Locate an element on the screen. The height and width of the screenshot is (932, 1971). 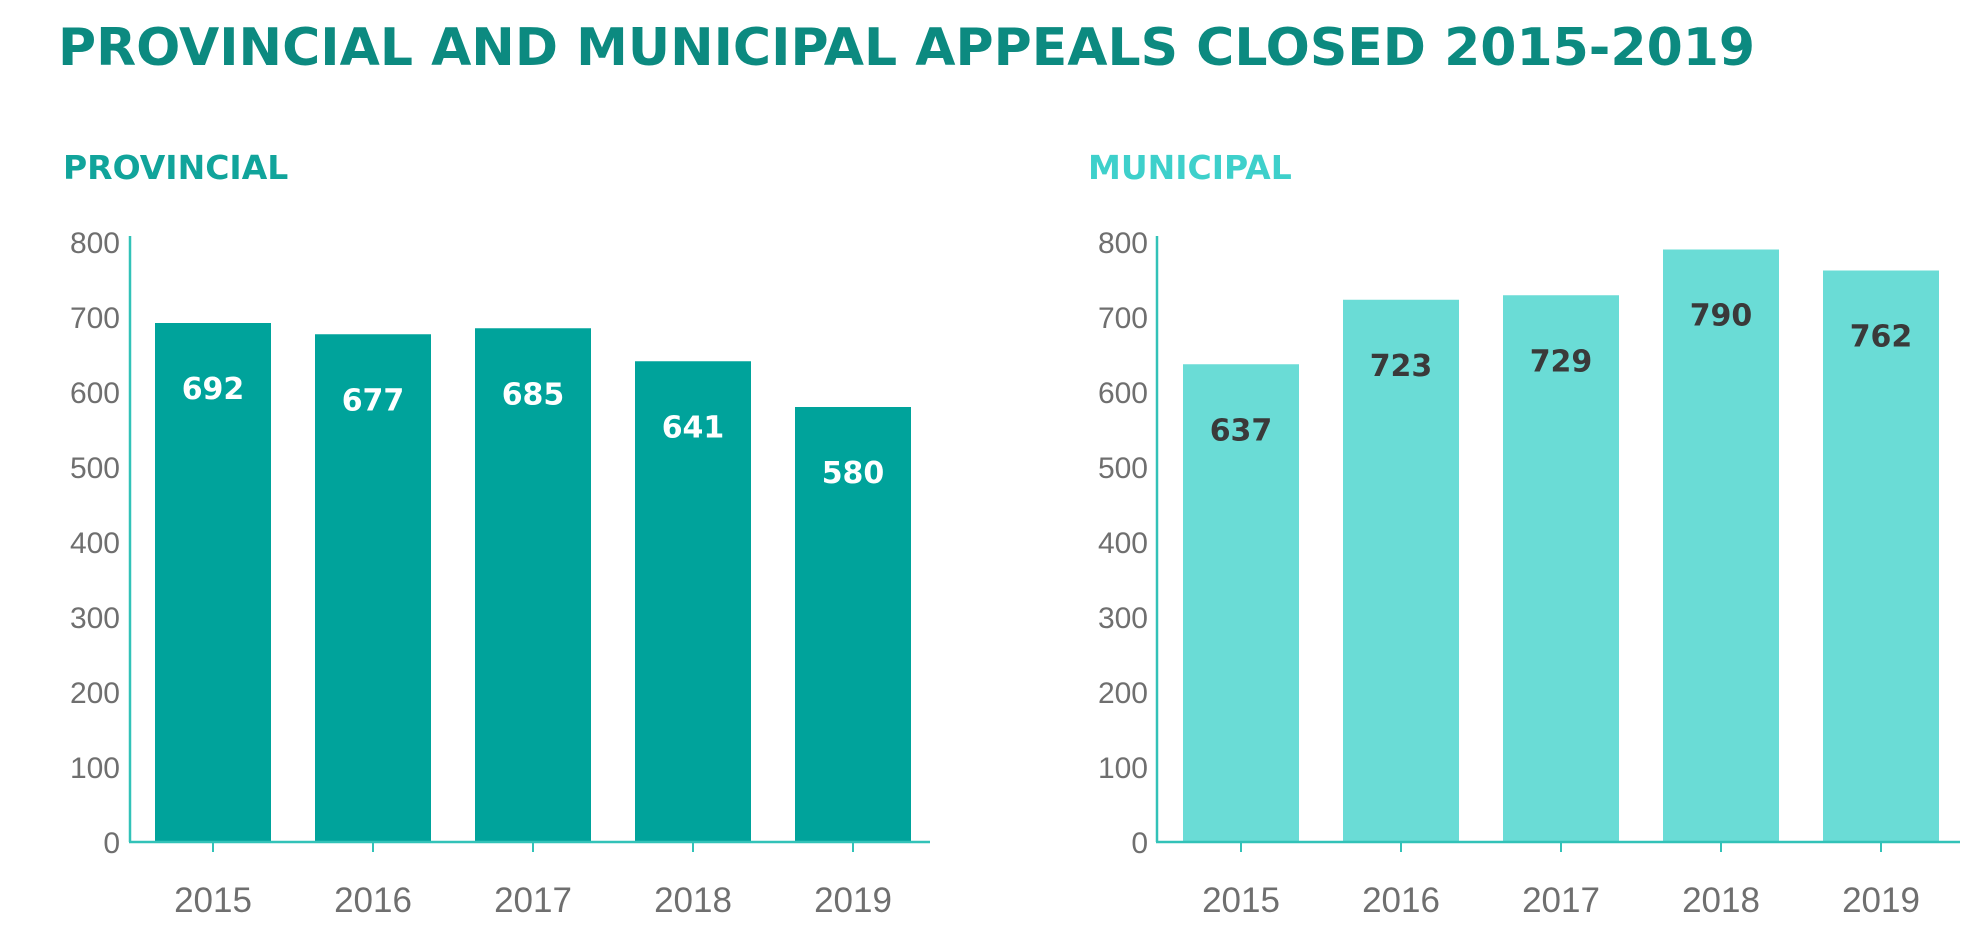
provincial-bar-2018 is located at coordinates (693, 601).